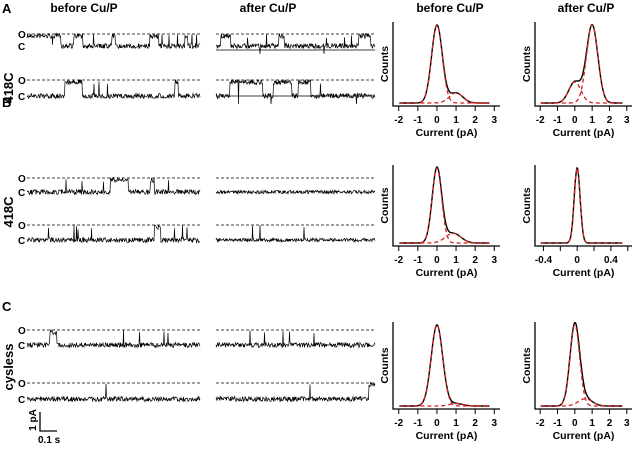 This screenshot has height=454, width=640. Describe the element at coordinates (49, 440) in the screenshot. I see `scale-bar-time: 0.1 s` at that location.